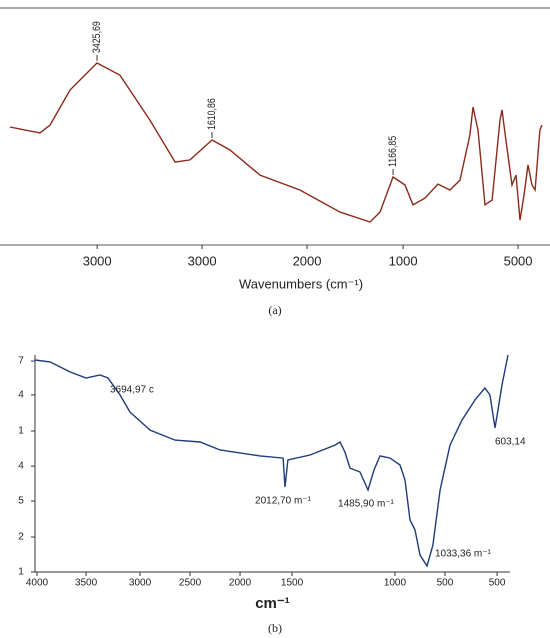 Image resolution: width=550 pixels, height=638 pixels. What do you see at coordinates (86, 583) in the screenshot?
I see `x-tick-label: 3500` at bounding box center [86, 583].